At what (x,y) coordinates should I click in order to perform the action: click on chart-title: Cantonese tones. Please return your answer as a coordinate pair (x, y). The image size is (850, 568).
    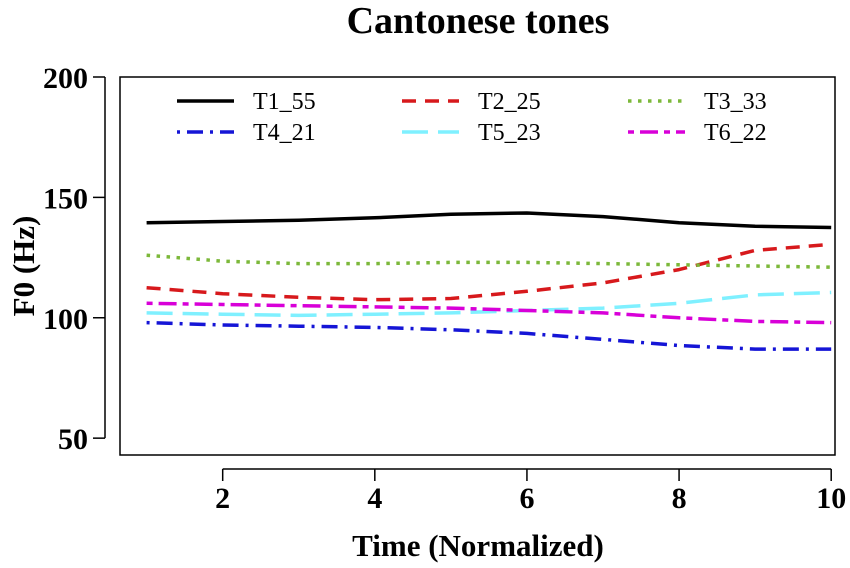
    Looking at the image, I should click on (478, 21).